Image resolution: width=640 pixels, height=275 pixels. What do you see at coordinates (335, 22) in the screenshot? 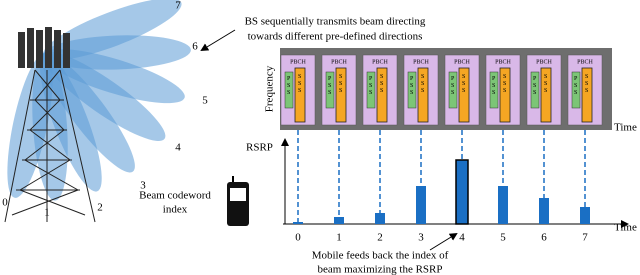
I see `annotation: BS sequentially transmits beam directing` at bounding box center [335, 22].